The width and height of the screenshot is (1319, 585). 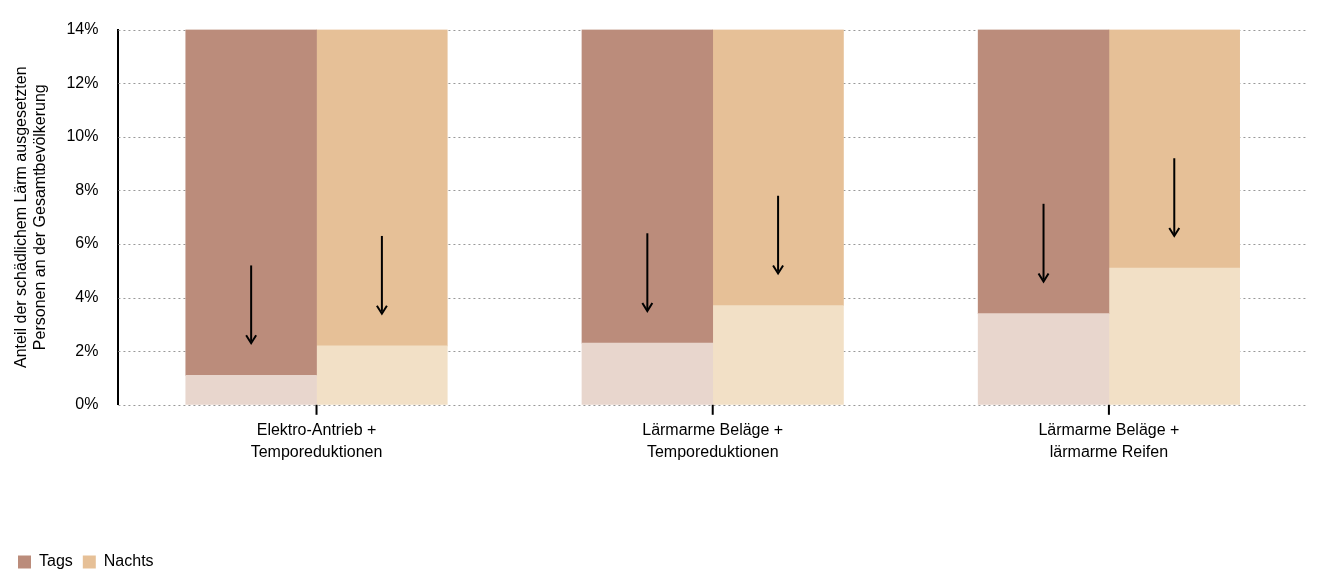 What do you see at coordinates (87, 243) in the screenshot?
I see `y-tick-label: 6%` at bounding box center [87, 243].